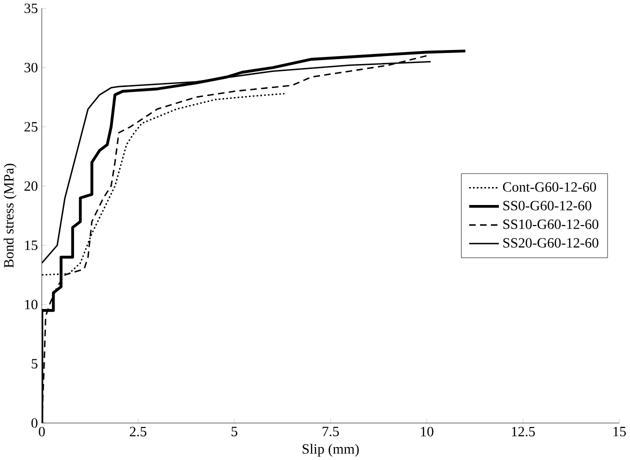 The width and height of the screenshot is (630, 460). I want to click on x-axis-title: Slip (mm), so click(330, 450).